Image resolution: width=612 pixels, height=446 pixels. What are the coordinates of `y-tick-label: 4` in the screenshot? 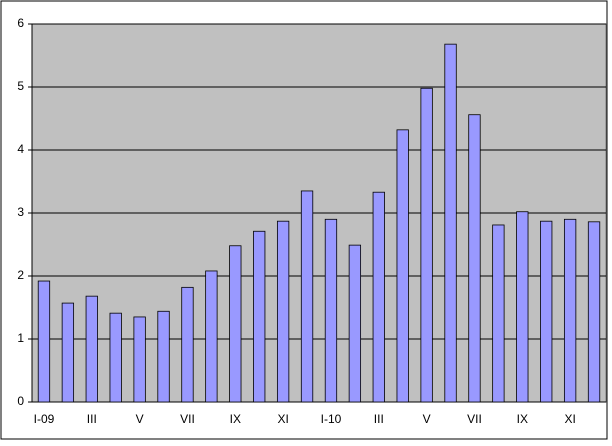 It's located at (20, 149).